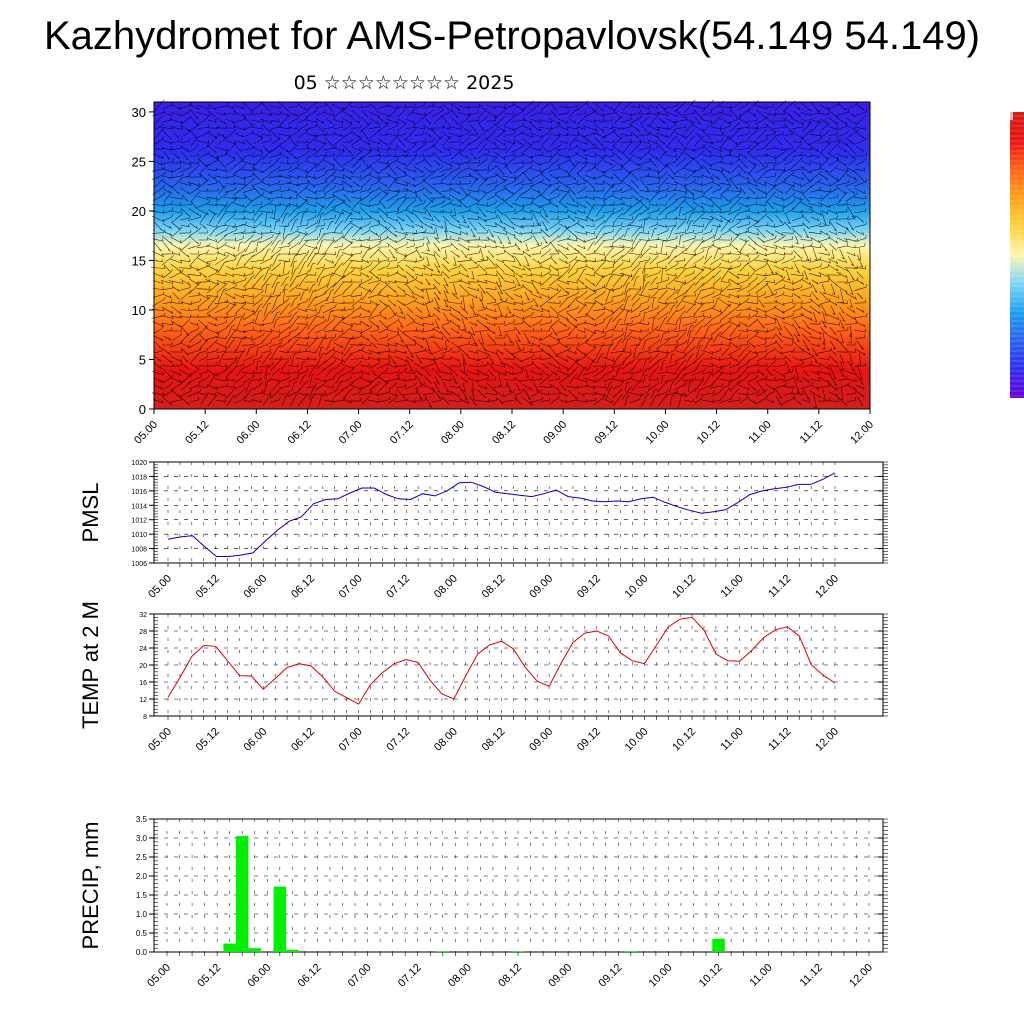  I want to click on precip-x-tick-label: 11.00, so click(760, 975).